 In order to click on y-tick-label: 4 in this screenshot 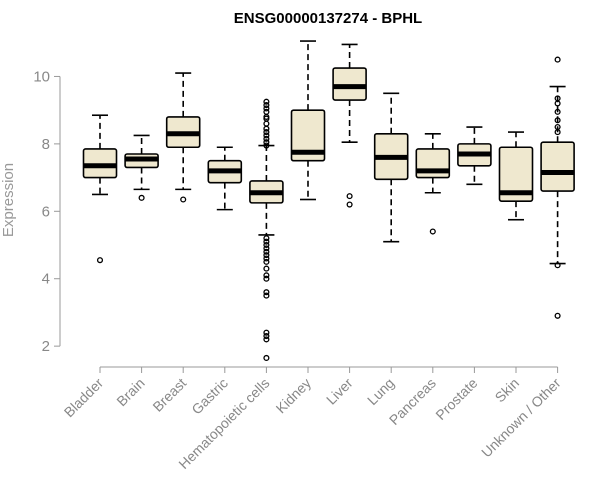, I will do `click(46, 279)`.